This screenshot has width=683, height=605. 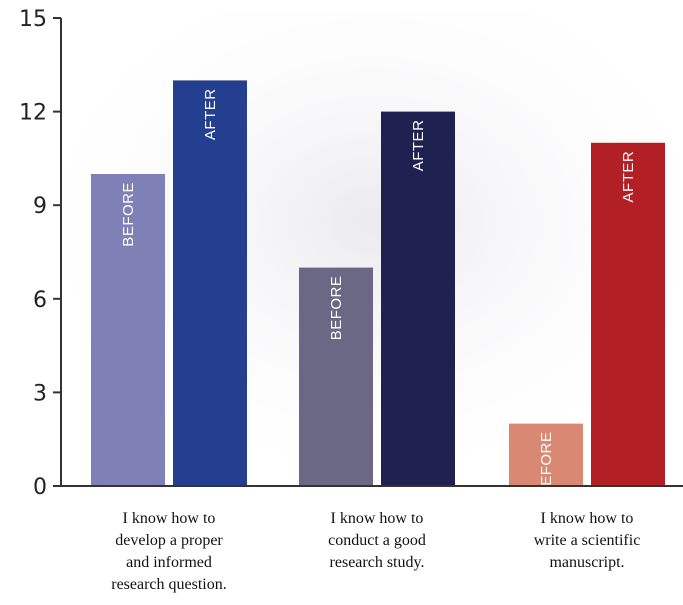 What do you see at coordinates (546, 464) in the screenshot?
I see `bar-label-before-3: BEFORE` at bounding box center [546, 464].